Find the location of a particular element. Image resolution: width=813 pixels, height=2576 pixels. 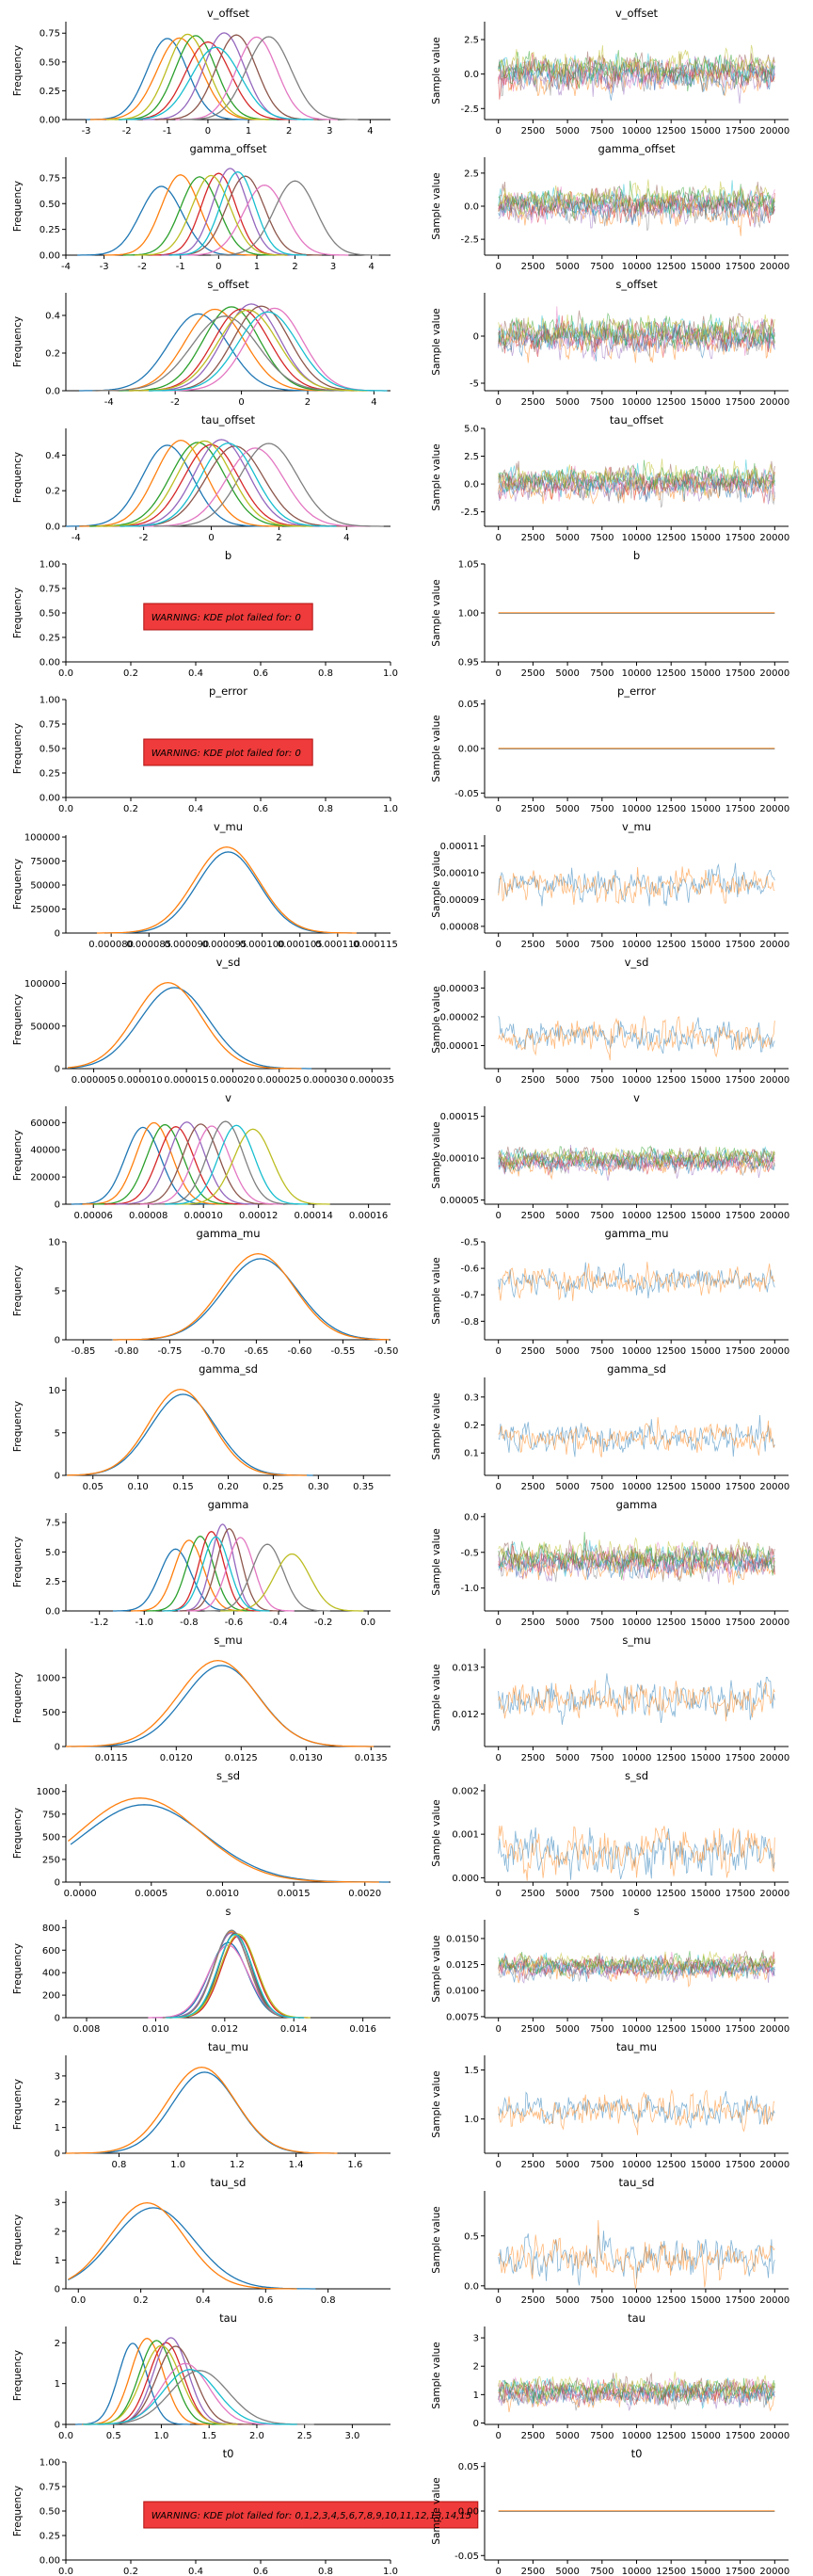

tau_mu-trace-x-tick-label: 12500 is located at coordinates (671, 2165).